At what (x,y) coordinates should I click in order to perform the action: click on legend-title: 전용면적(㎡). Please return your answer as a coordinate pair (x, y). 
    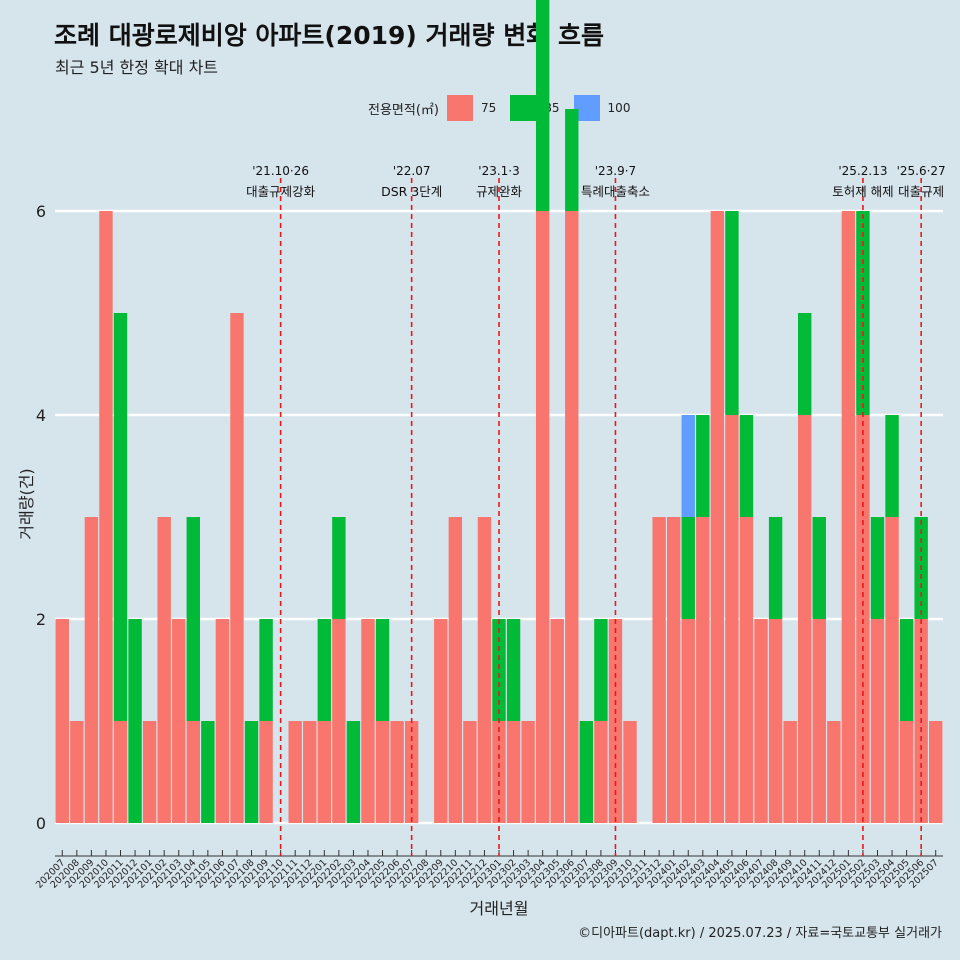
    Looking at the image, I should click on (403, 110).